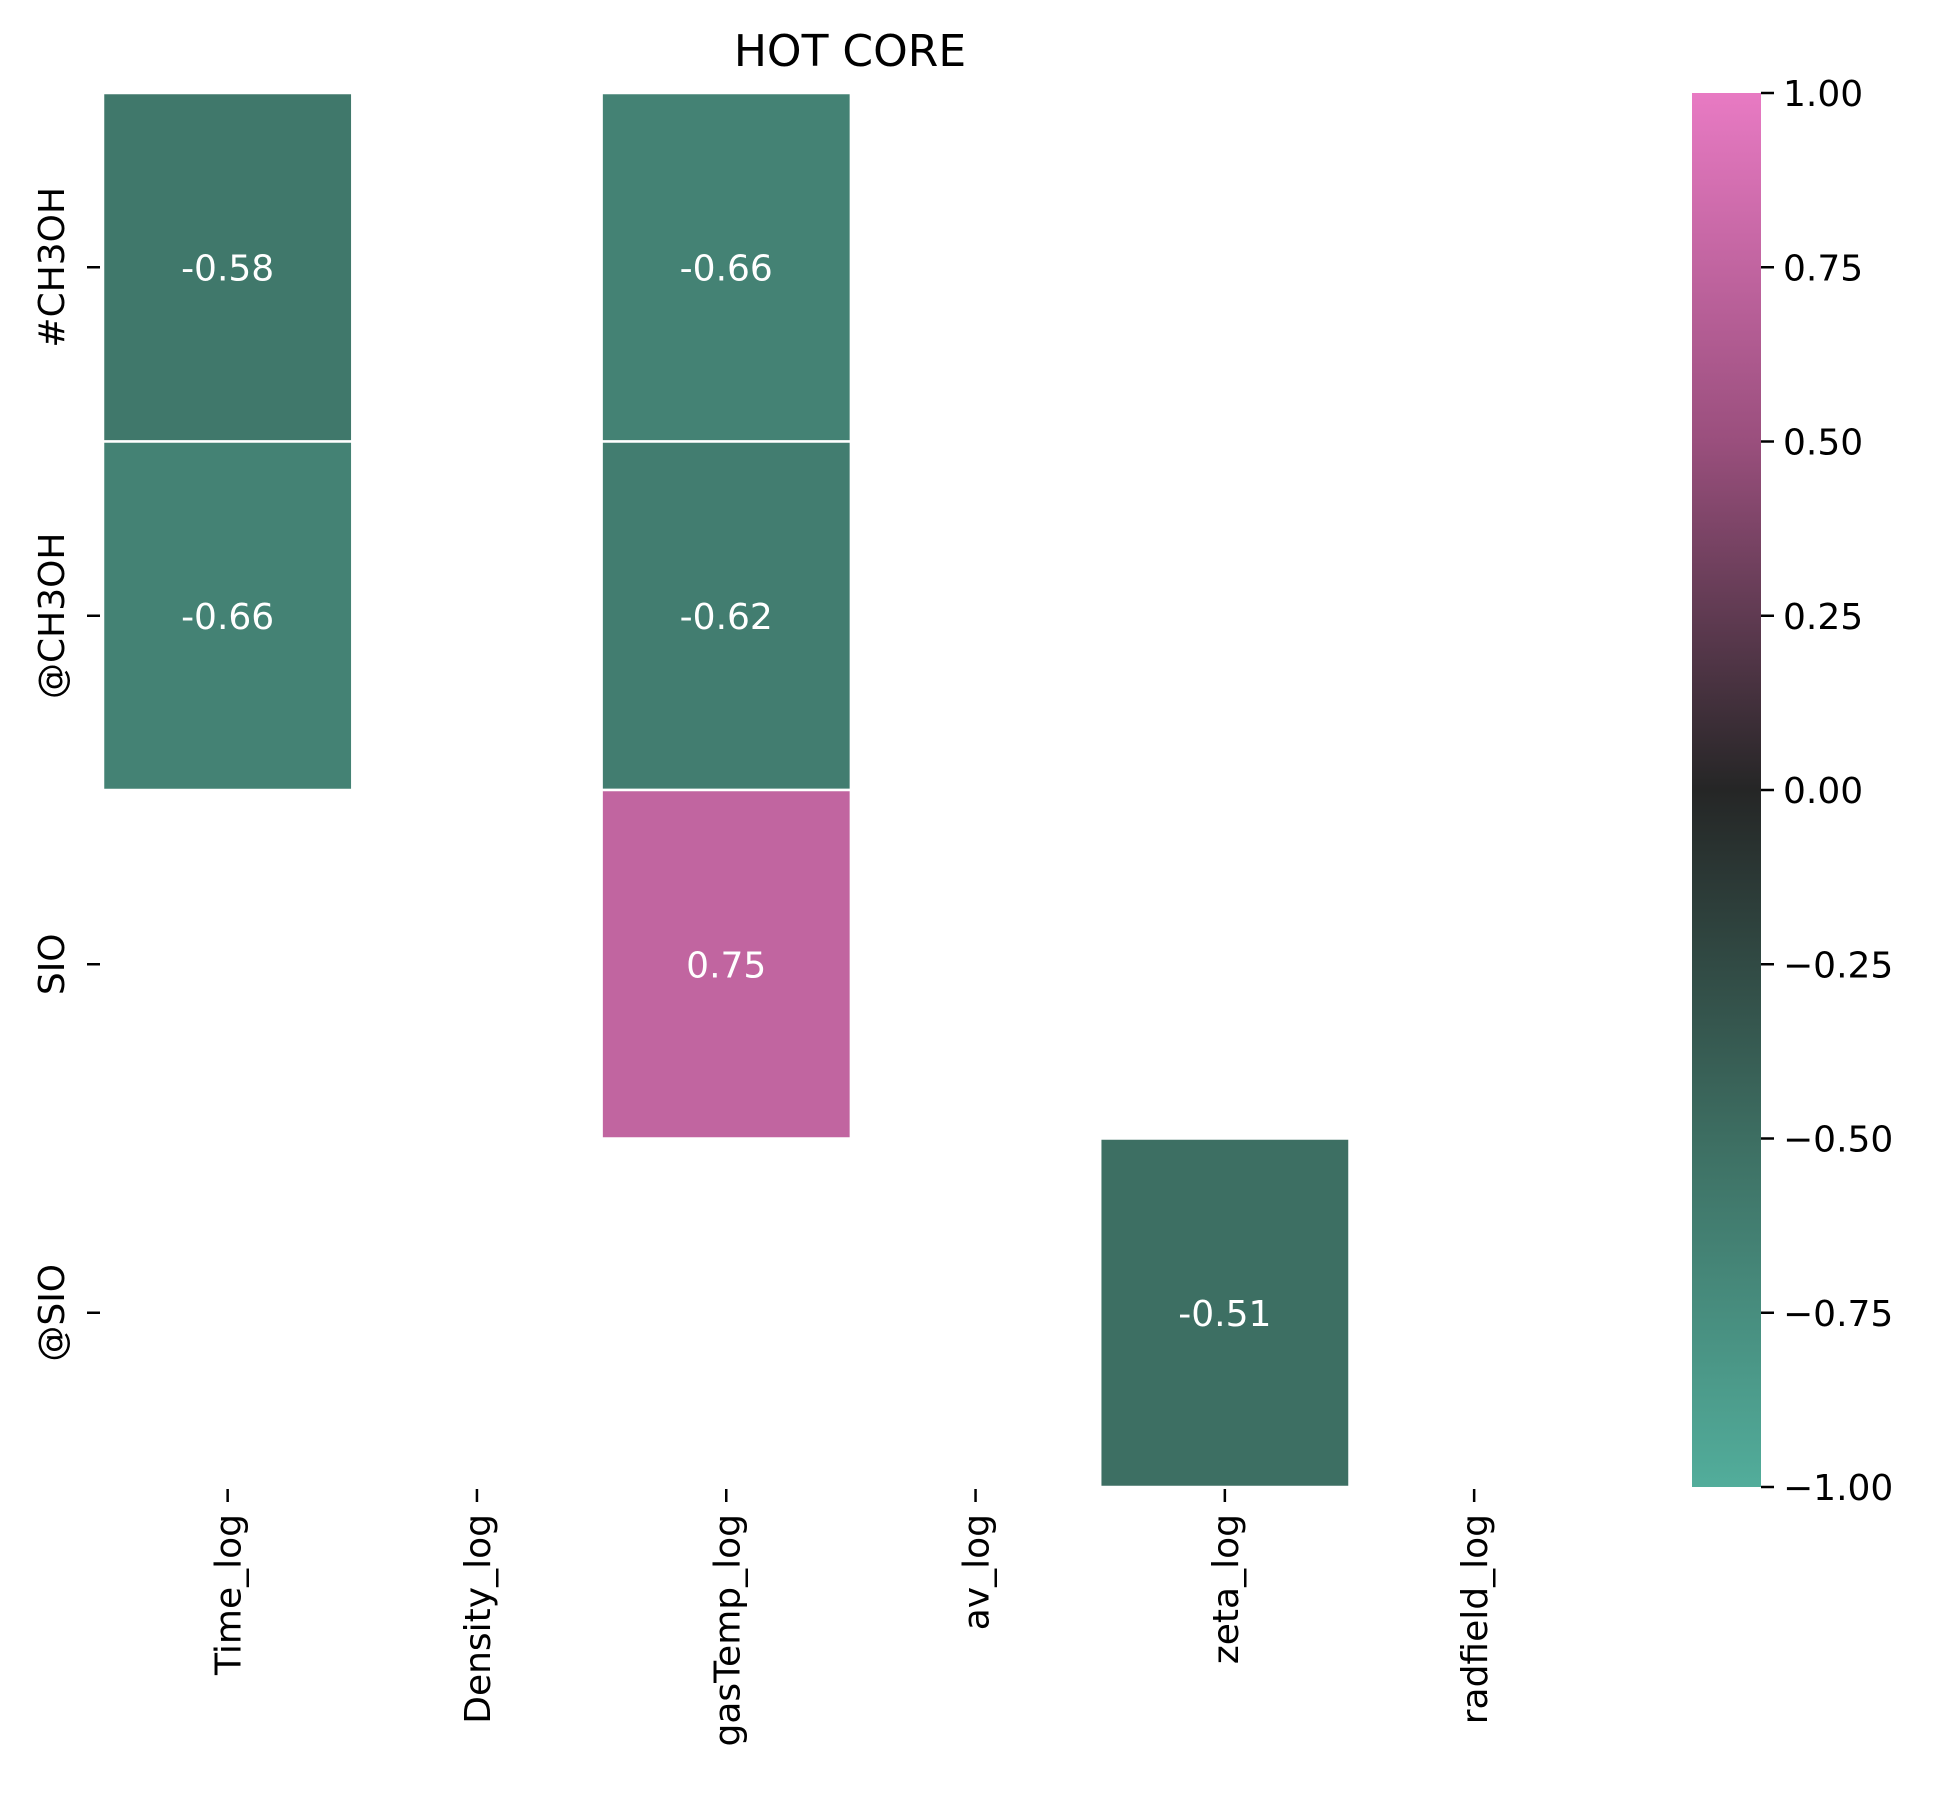 The height and width of the screenshot is (1806, 1938). I want to click on colorbar-tick-label: −0.50, so click(1838, 1140).